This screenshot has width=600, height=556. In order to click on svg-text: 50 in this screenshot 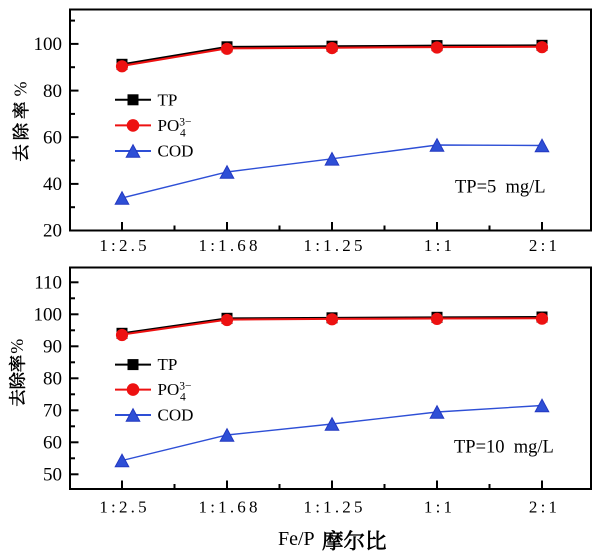, I will do `click(52, 475)`.